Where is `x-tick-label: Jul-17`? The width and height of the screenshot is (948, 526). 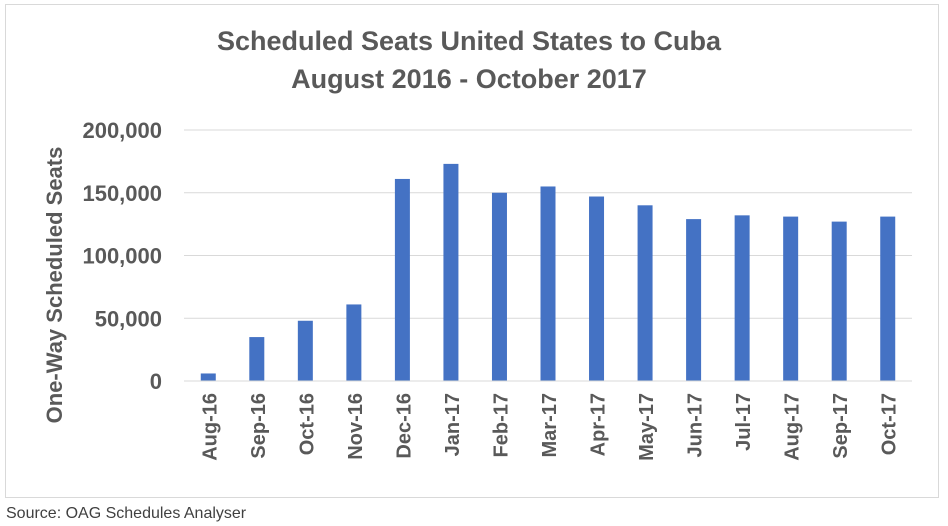
x-tick-label: Jul-17 is located at coordinates (744, 422).